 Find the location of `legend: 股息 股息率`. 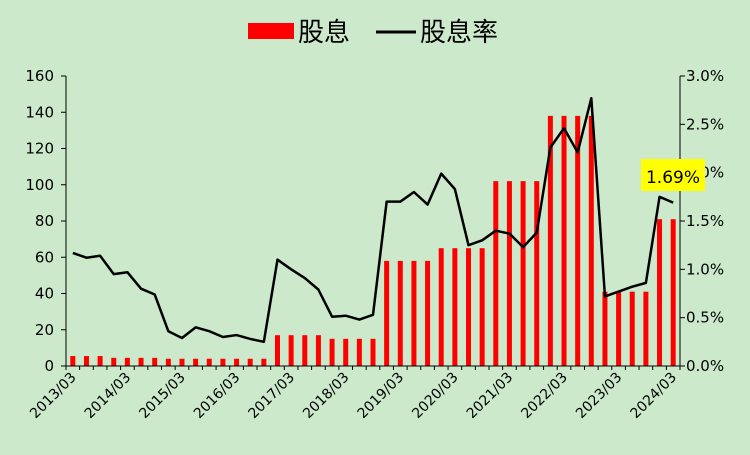

legend: 股息 股息率 is located at coordinates (373, 33).